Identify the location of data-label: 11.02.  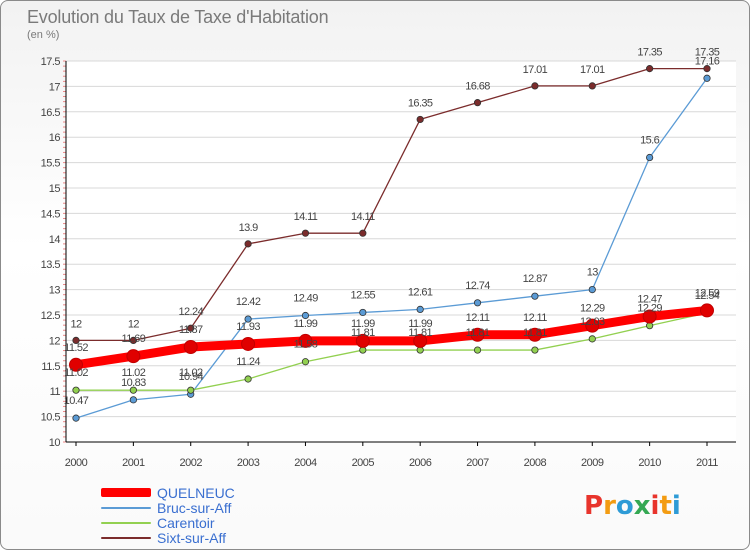
(76, 373).